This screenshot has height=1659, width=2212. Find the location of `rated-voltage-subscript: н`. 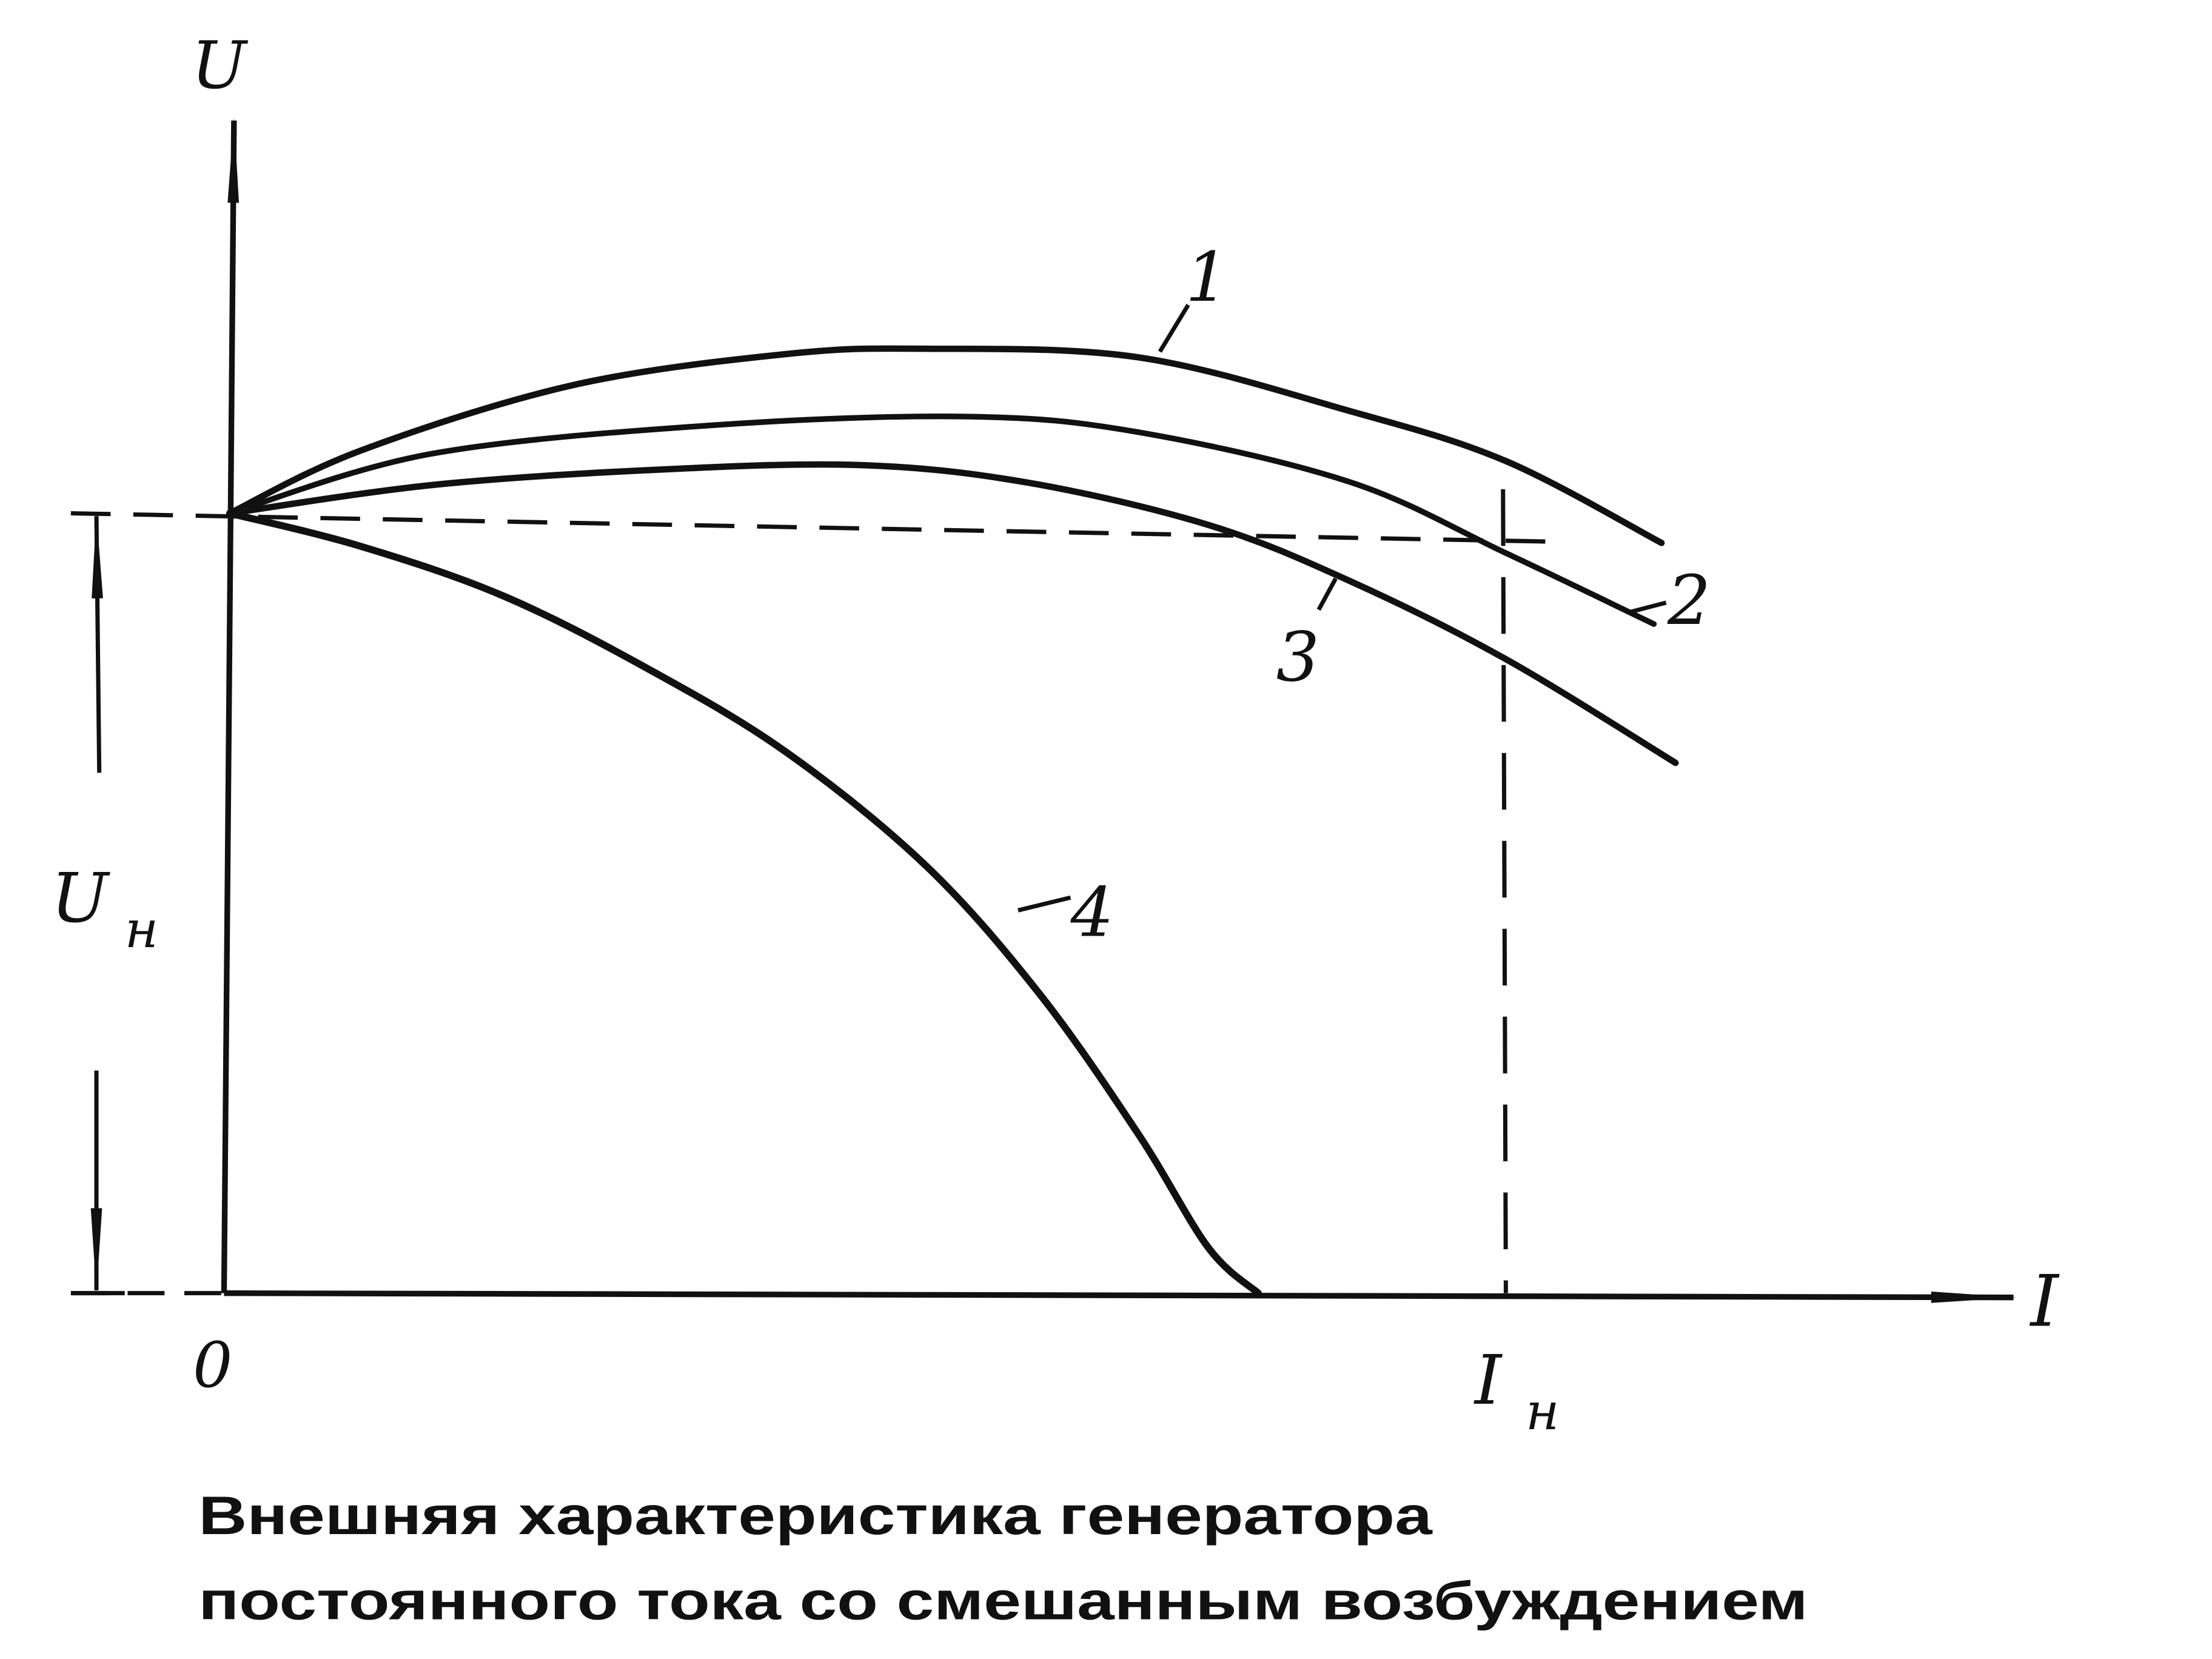

rated-voltage-subscript: н is located at coordinates (141, 929).